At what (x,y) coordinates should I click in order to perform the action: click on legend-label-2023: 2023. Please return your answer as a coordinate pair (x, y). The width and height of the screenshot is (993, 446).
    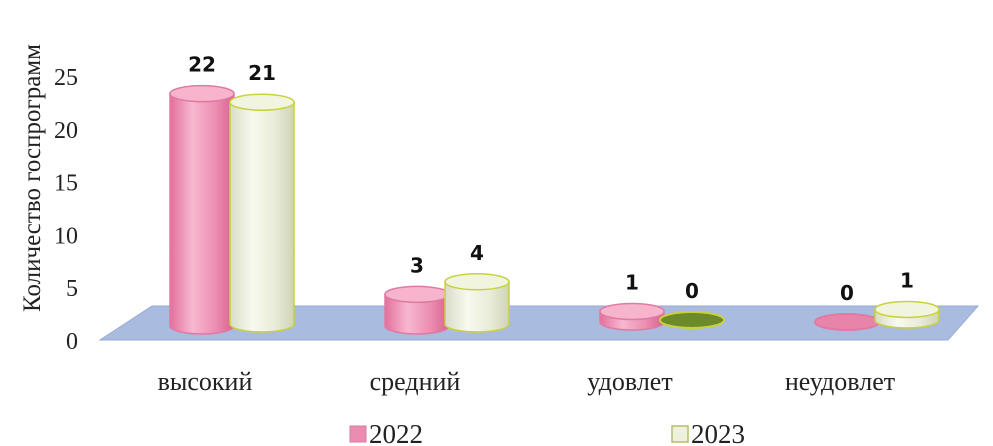
    Looking at the image, I should click on (718, 432).